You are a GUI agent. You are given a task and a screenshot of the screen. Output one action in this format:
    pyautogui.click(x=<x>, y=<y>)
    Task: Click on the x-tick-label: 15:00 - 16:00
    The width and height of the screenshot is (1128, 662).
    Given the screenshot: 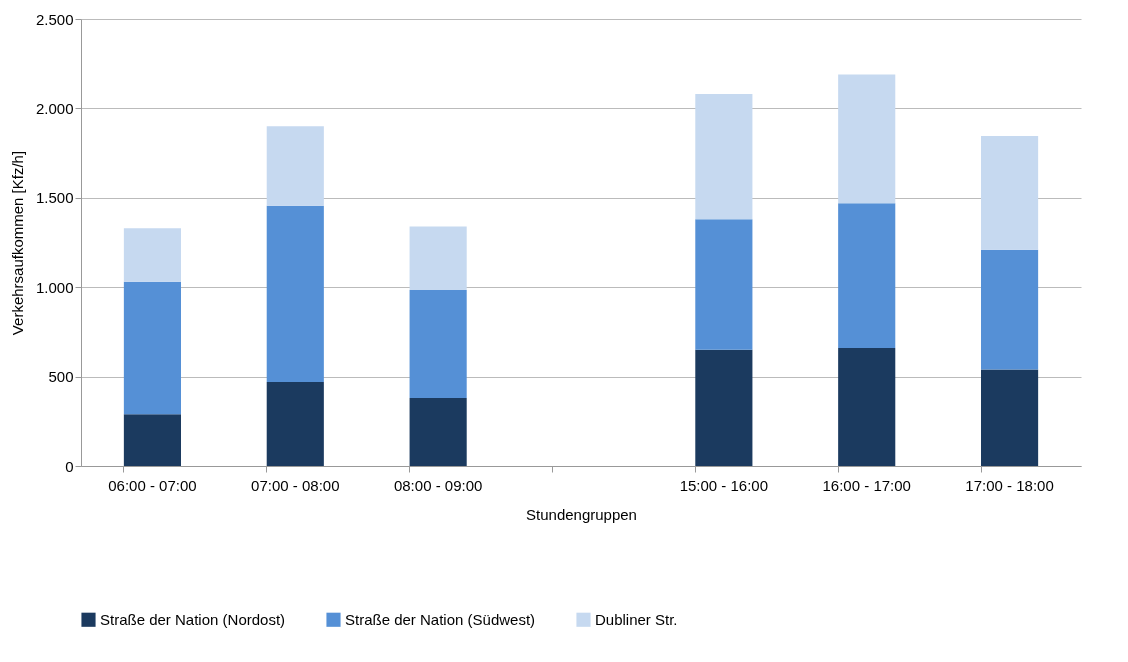 What is the action you would take?
    pyautogui.click(x=724, y=485)
    